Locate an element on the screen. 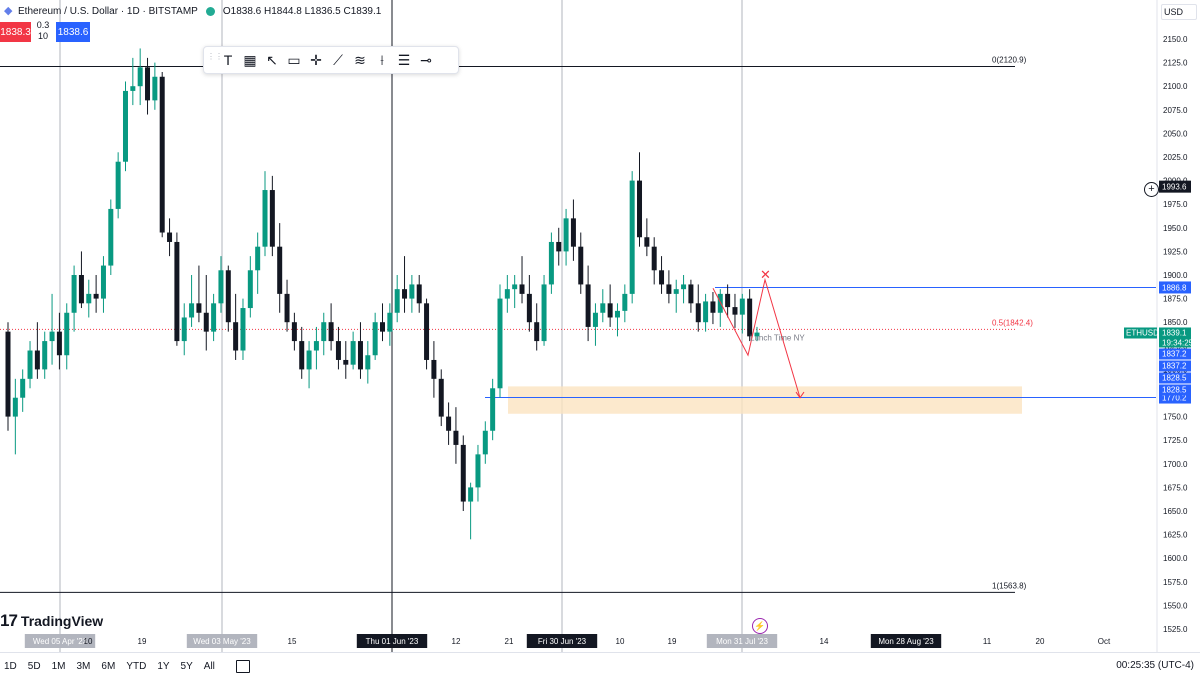 Image resolution: width=1200 pixels, height=679 pixels. line-price-badge: 1886.8 is located at coordinates (1174, 287).